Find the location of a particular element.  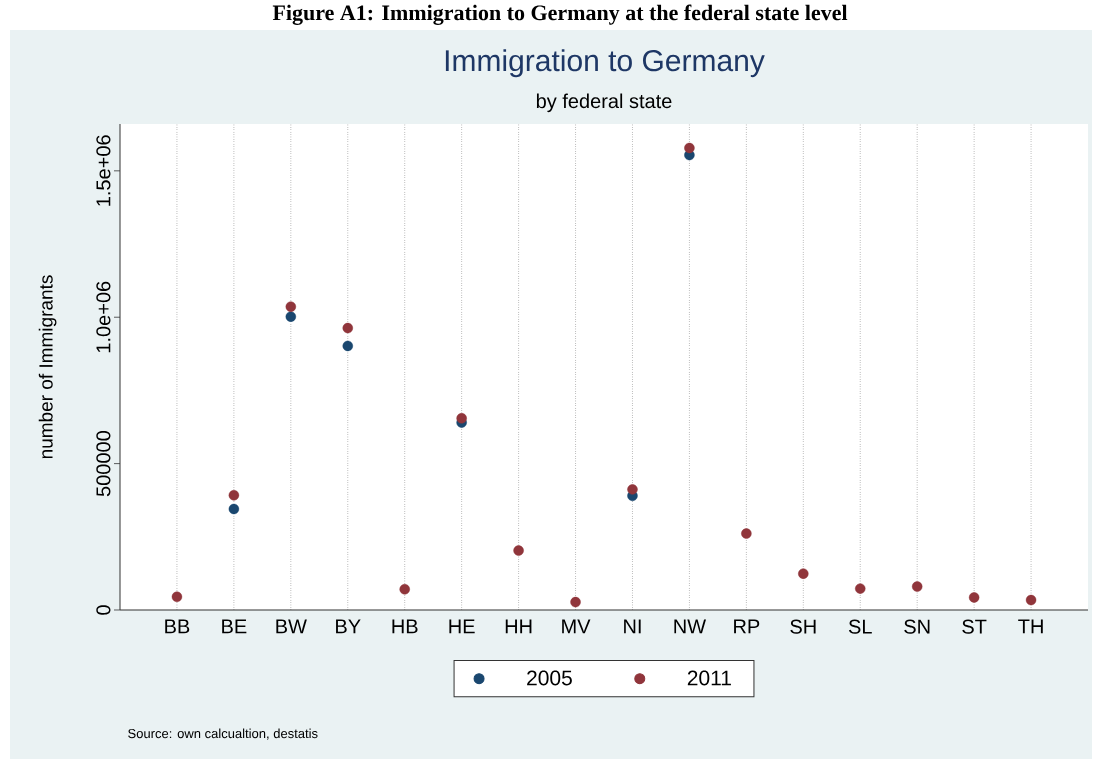

x-tick-label: SH is located at coordinates (803, 626).